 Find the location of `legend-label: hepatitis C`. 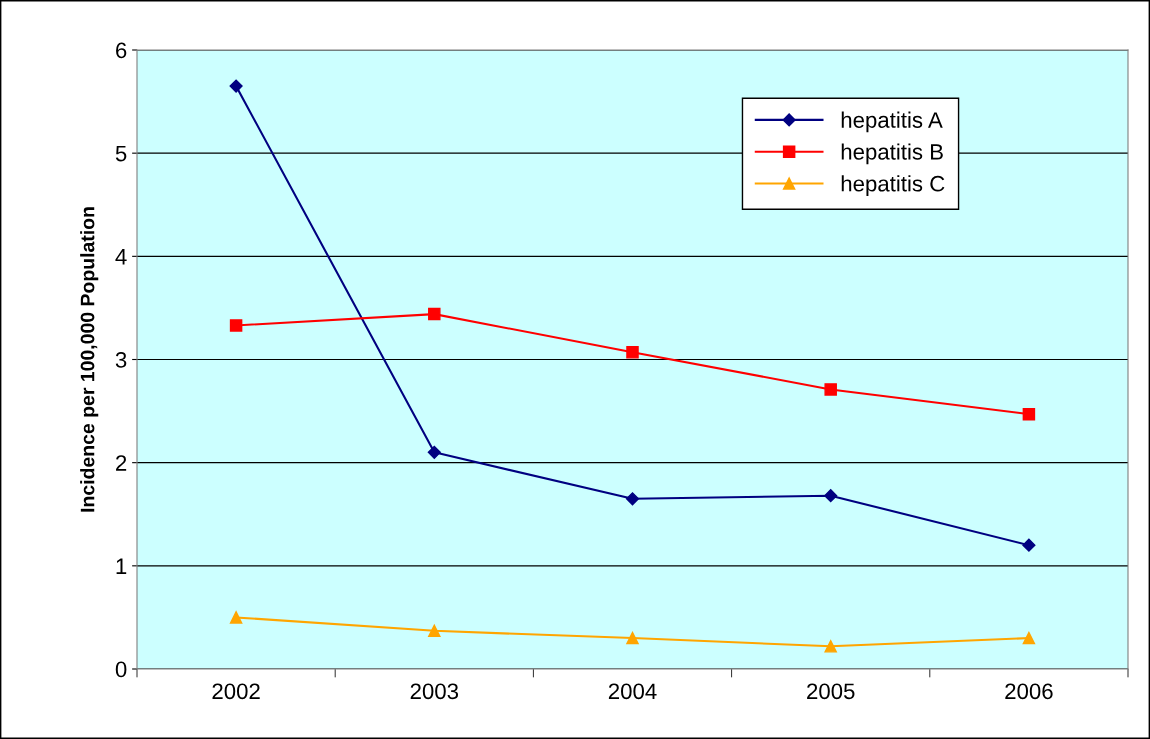

legend-label: hepatitis C is located at coordinates (893, 185).